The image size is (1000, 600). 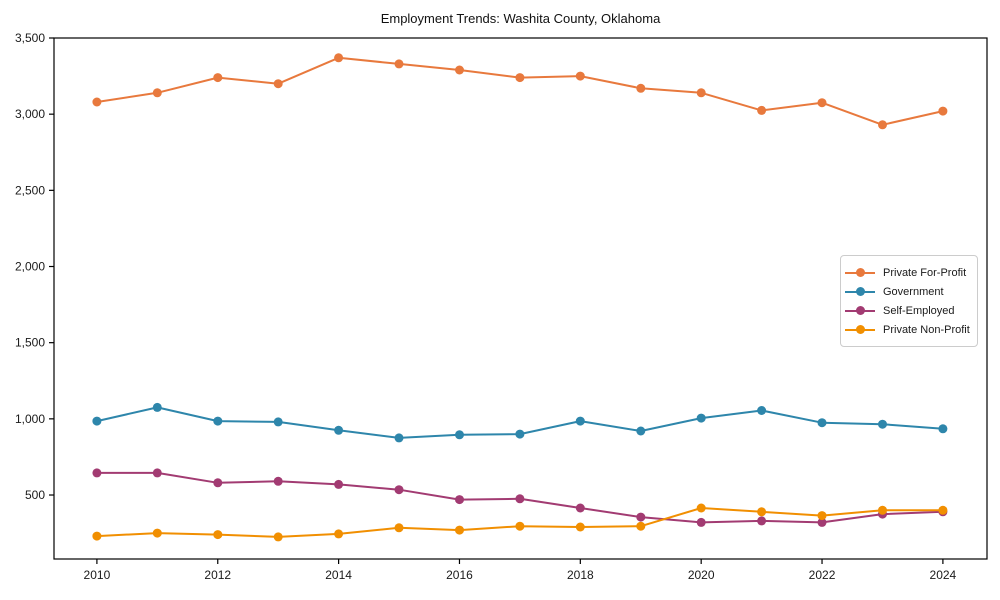 I want to click on y-tick-label: 3,000, so click(x=30, y=114).